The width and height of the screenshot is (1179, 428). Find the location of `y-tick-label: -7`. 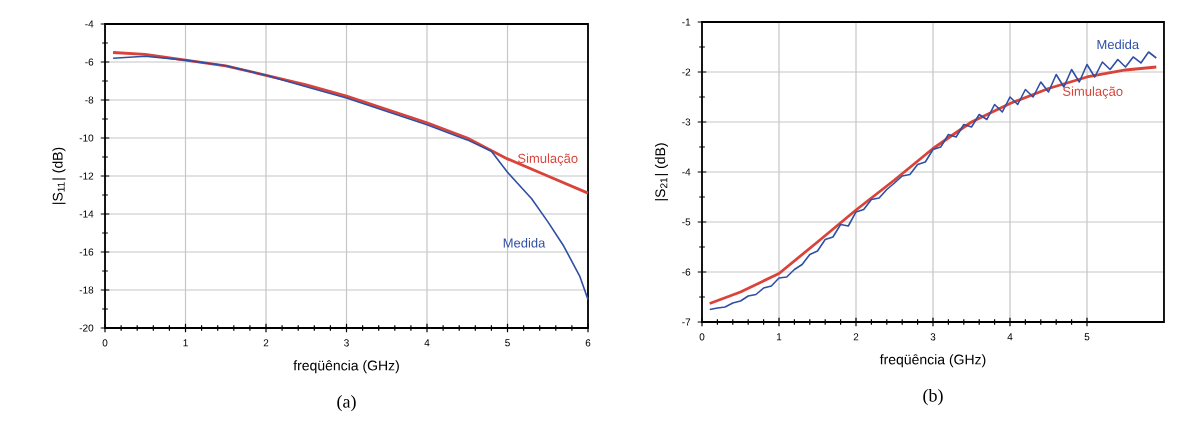

y-tick-label: -7 is located at coordinates (686, 322).